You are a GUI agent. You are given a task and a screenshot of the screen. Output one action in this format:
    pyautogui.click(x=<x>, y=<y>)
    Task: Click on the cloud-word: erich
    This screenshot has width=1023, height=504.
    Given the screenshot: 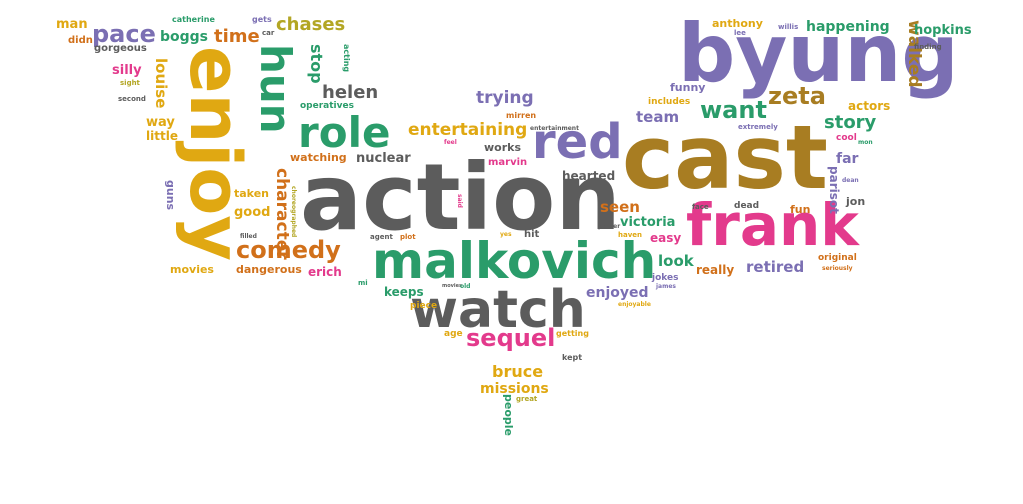 What is the action you would take?
    pyautogui.click(x=325, y=272)
    